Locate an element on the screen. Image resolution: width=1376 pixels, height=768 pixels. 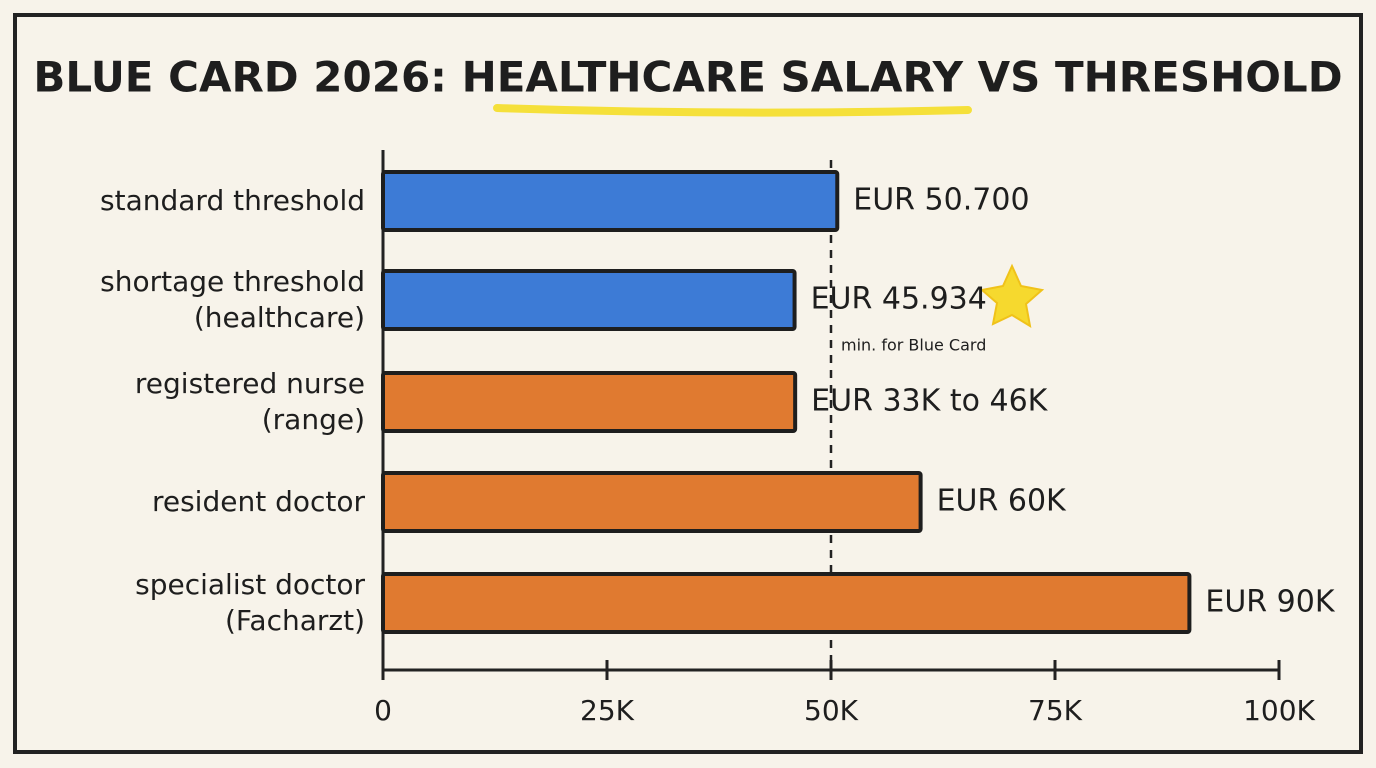
annotation: min. for Blue Card is located at coordinates (913, 345).